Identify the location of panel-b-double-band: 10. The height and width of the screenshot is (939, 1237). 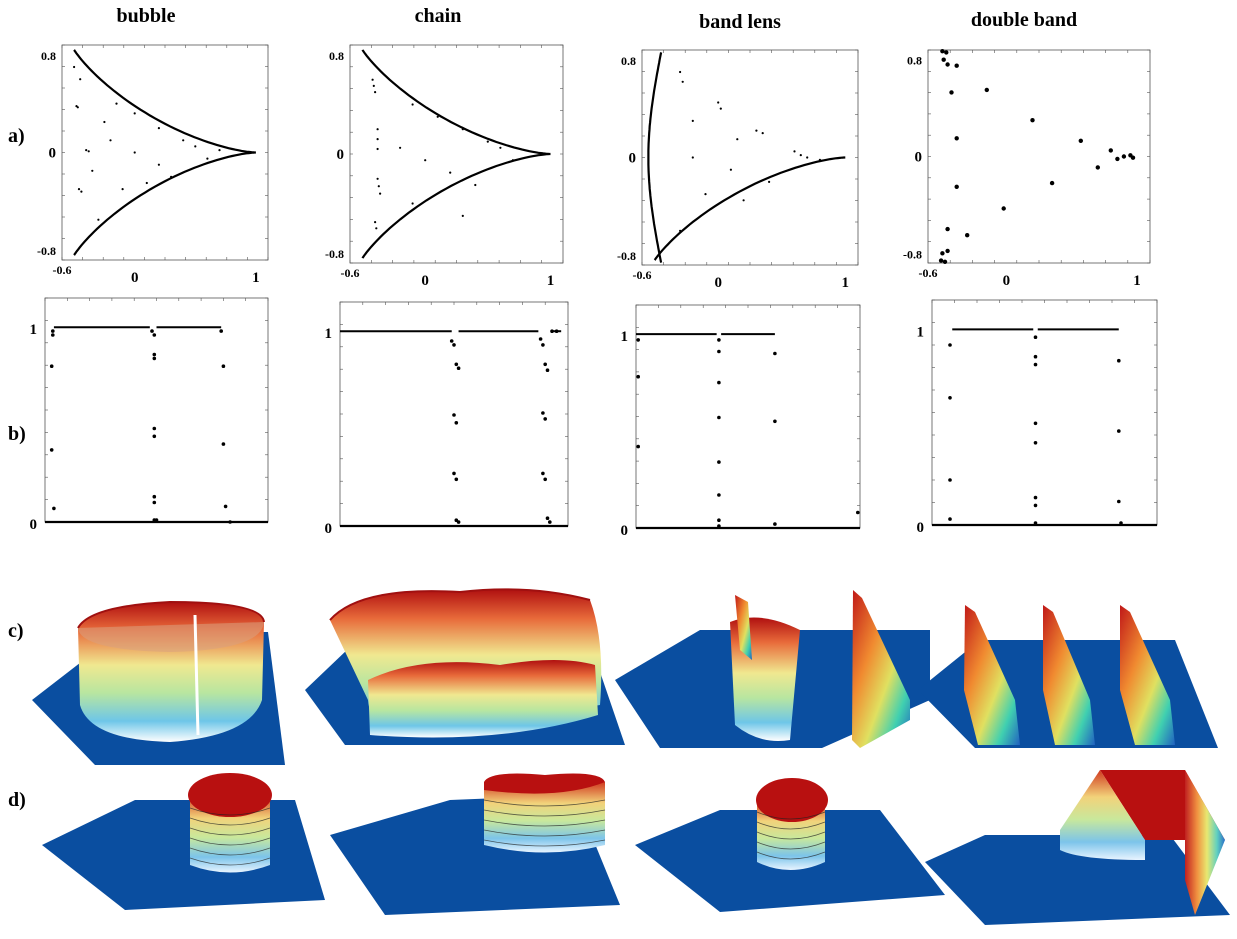
(1037, 417).